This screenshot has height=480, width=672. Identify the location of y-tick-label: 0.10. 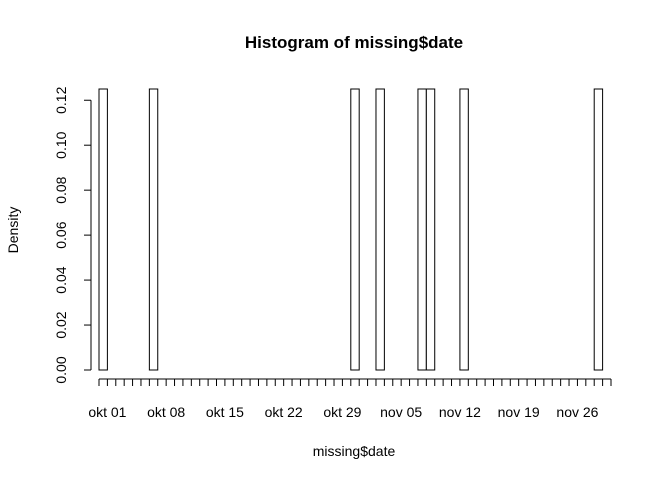
(61, 144).